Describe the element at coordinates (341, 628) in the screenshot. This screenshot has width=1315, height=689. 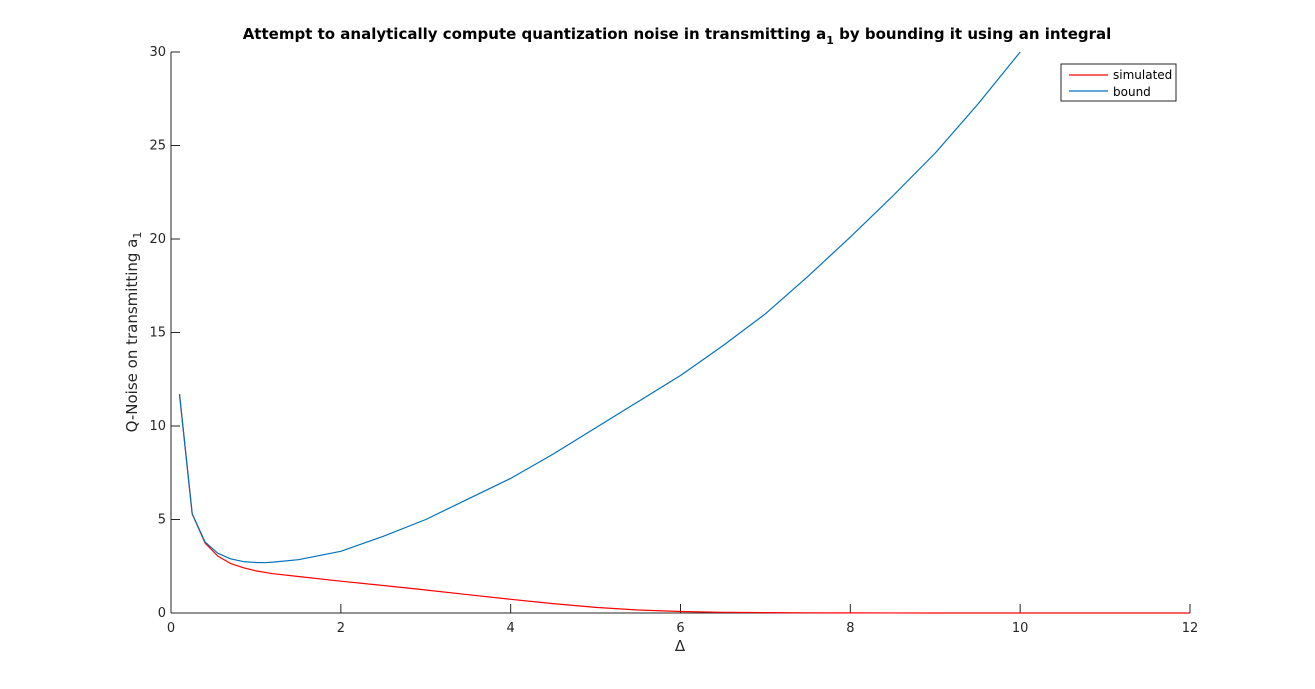
I see `x-tick-label: 2` at that location.